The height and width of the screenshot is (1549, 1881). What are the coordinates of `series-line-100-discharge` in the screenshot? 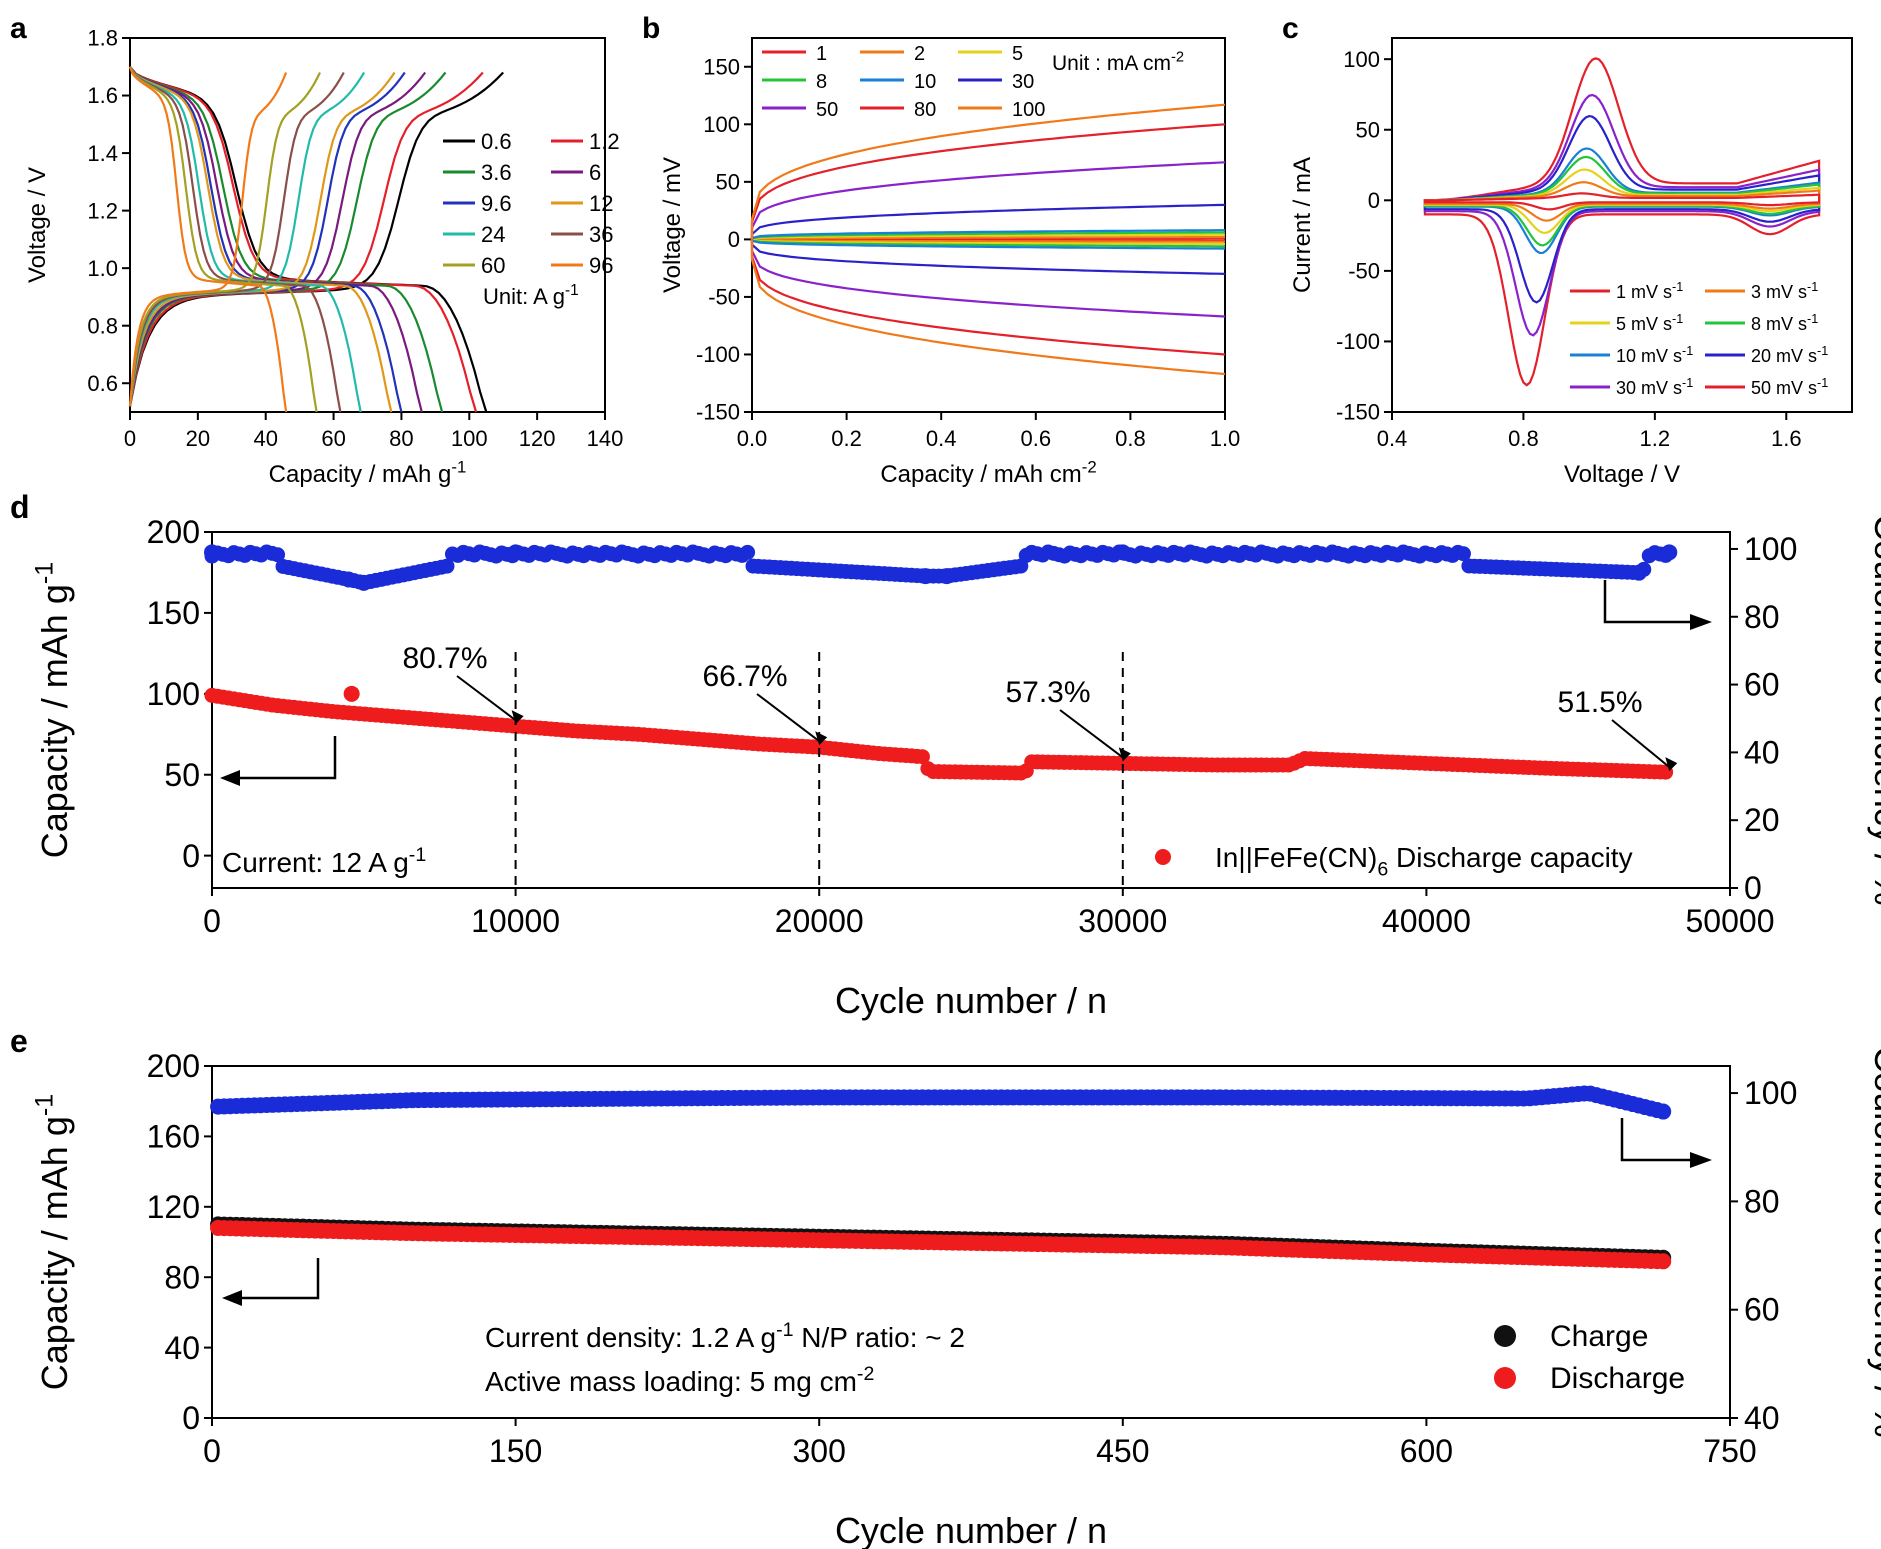 It's located at (988, 307).